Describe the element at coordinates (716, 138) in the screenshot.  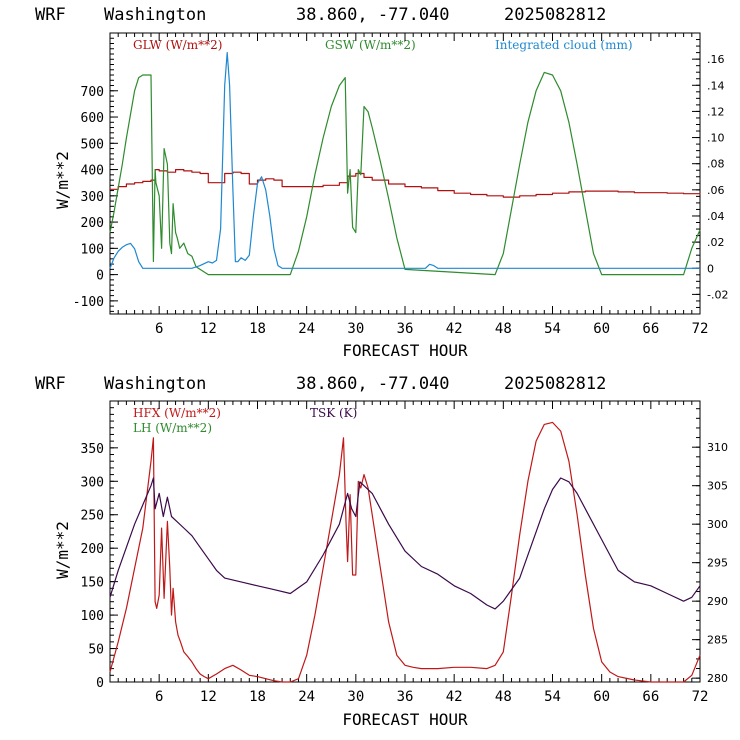
I see `y2-tick-label: .10` at that location.